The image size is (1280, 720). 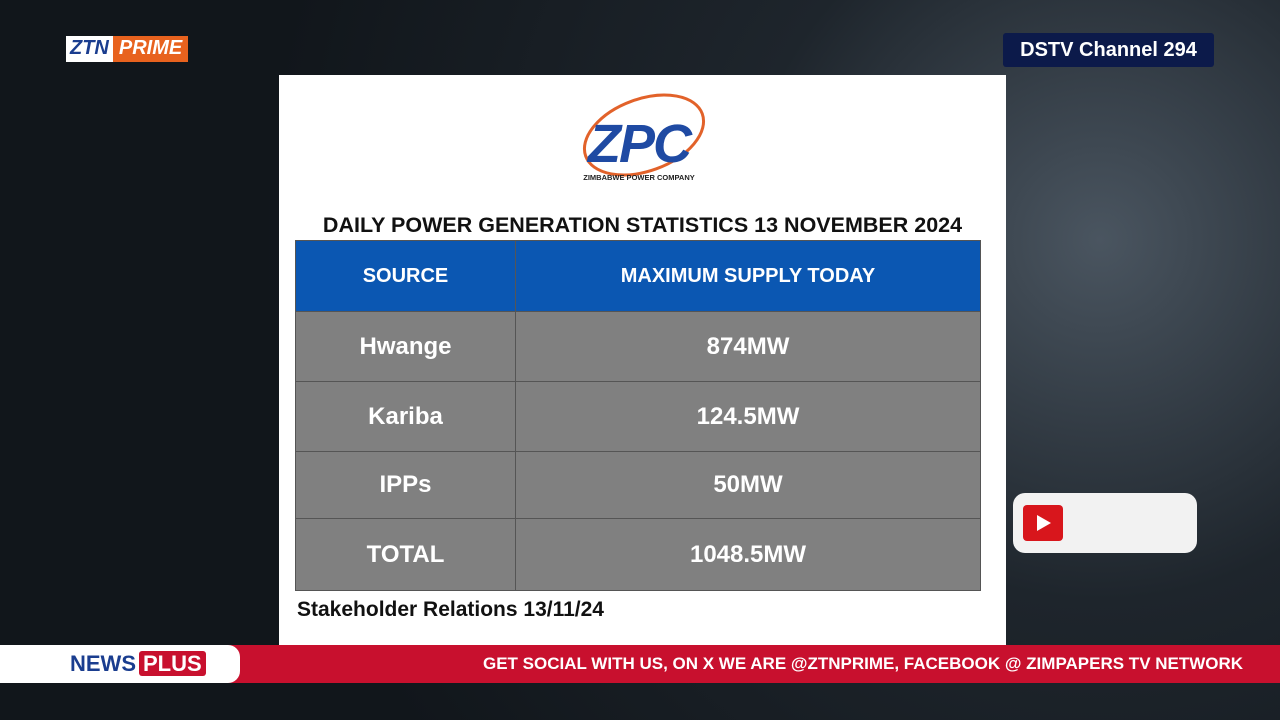 What do you see at coordinates (748, 485) in the screenshot?
I see `cell: 50MW` at bounding box center [748, 485].